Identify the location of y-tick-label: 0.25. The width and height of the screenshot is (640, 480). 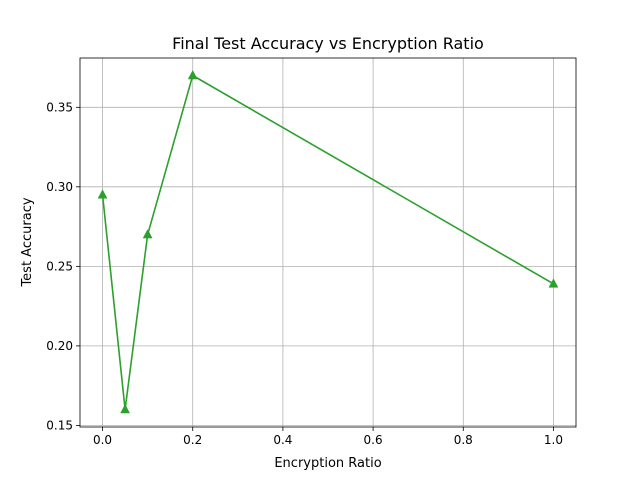
(59, 266).